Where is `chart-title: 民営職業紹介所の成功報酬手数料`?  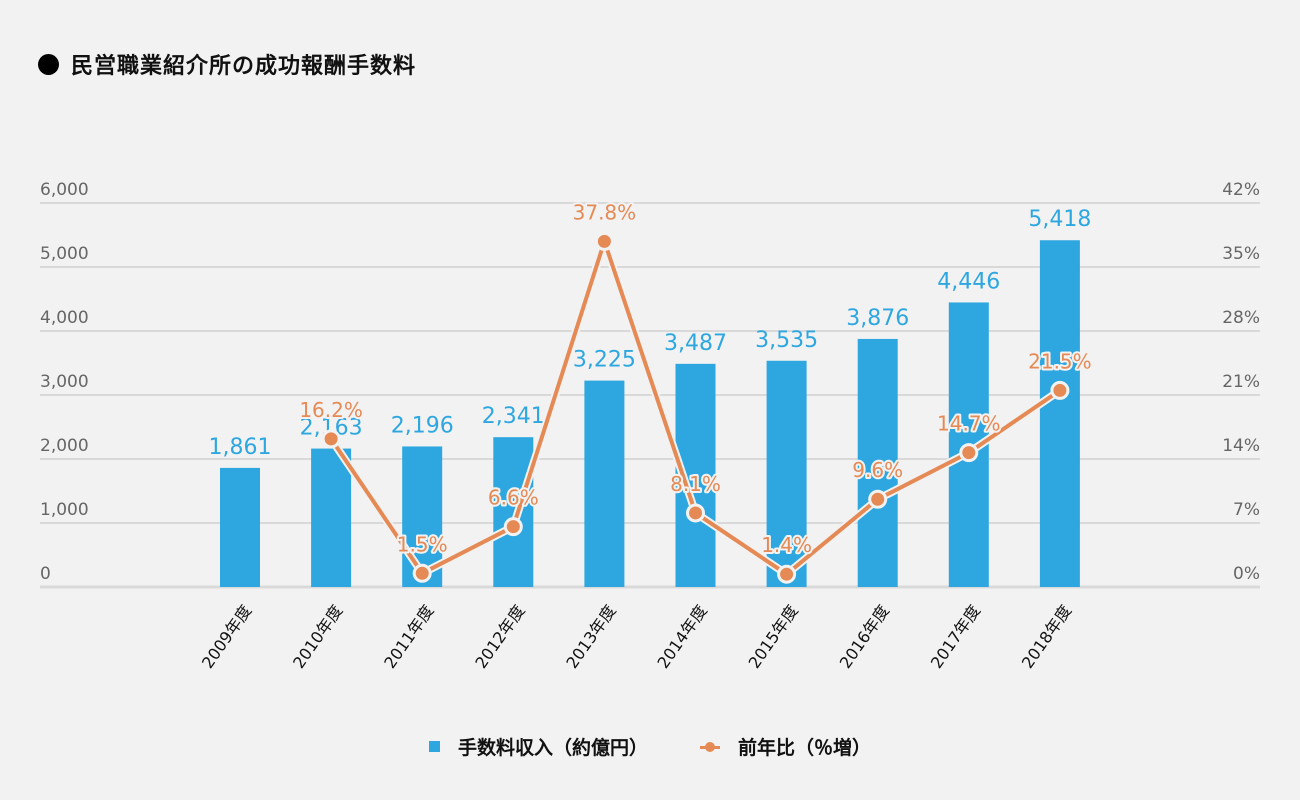
chart-title: 民営職業紹介所の成功報酬手数料 is located at coordinates (227, 64).